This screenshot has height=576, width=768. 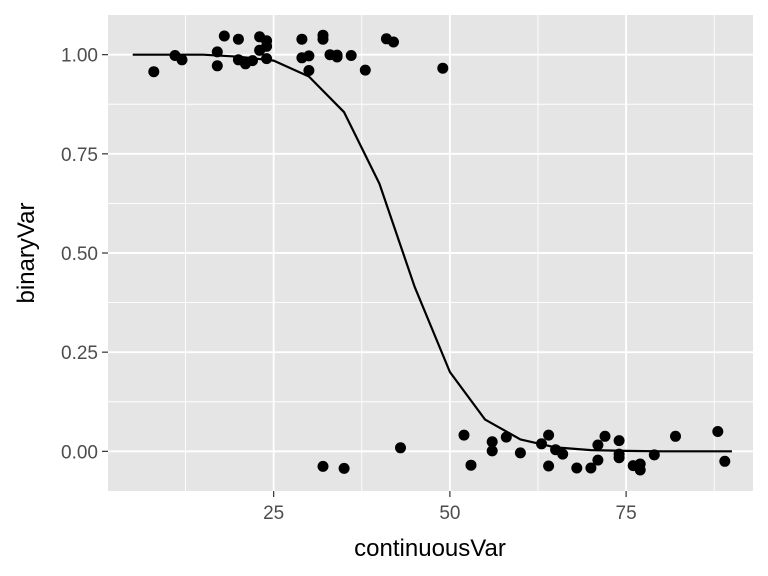 What do you see at coordinates (26, 253) in the screenshot?
I see `y-axis-title: binaryVar` at bounding box center [26, 253].